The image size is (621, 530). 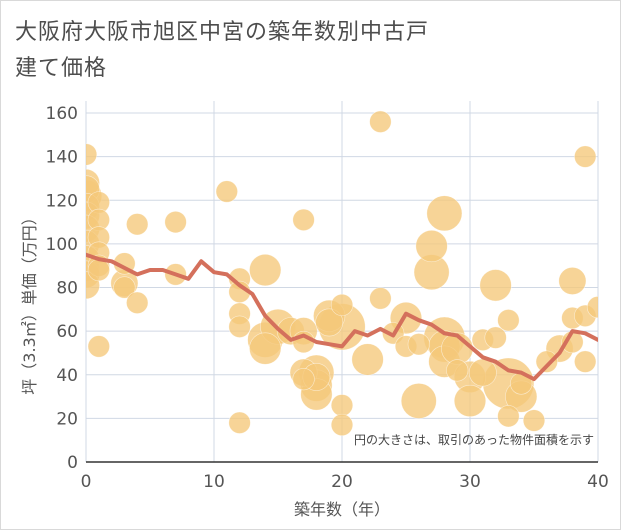 I want to click on x-tick-label: 40, so click(x=598, y=482).